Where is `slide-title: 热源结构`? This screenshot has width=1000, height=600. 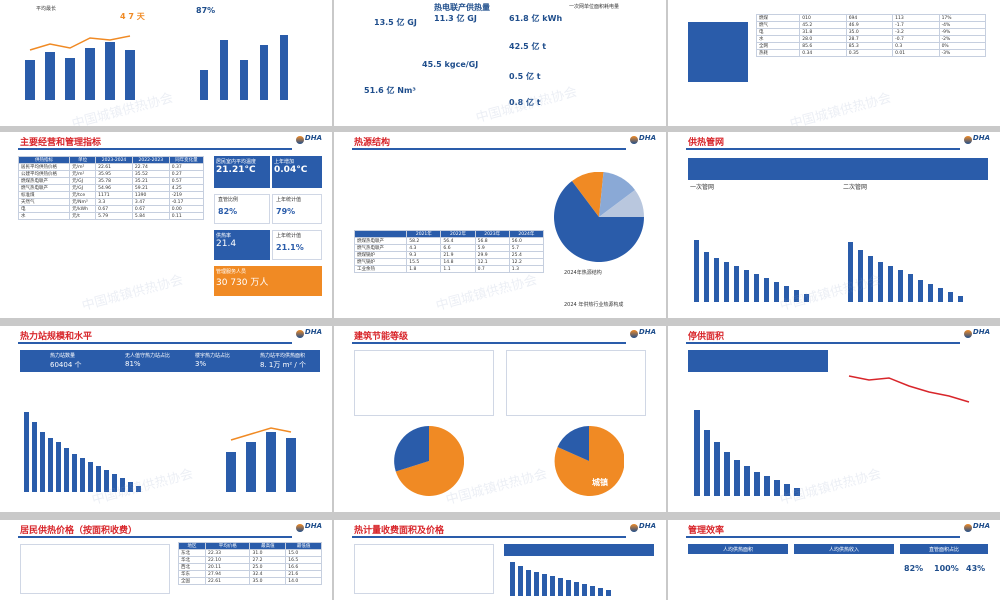 slide-title: 热源结构 is located at coordinates (372, 143).